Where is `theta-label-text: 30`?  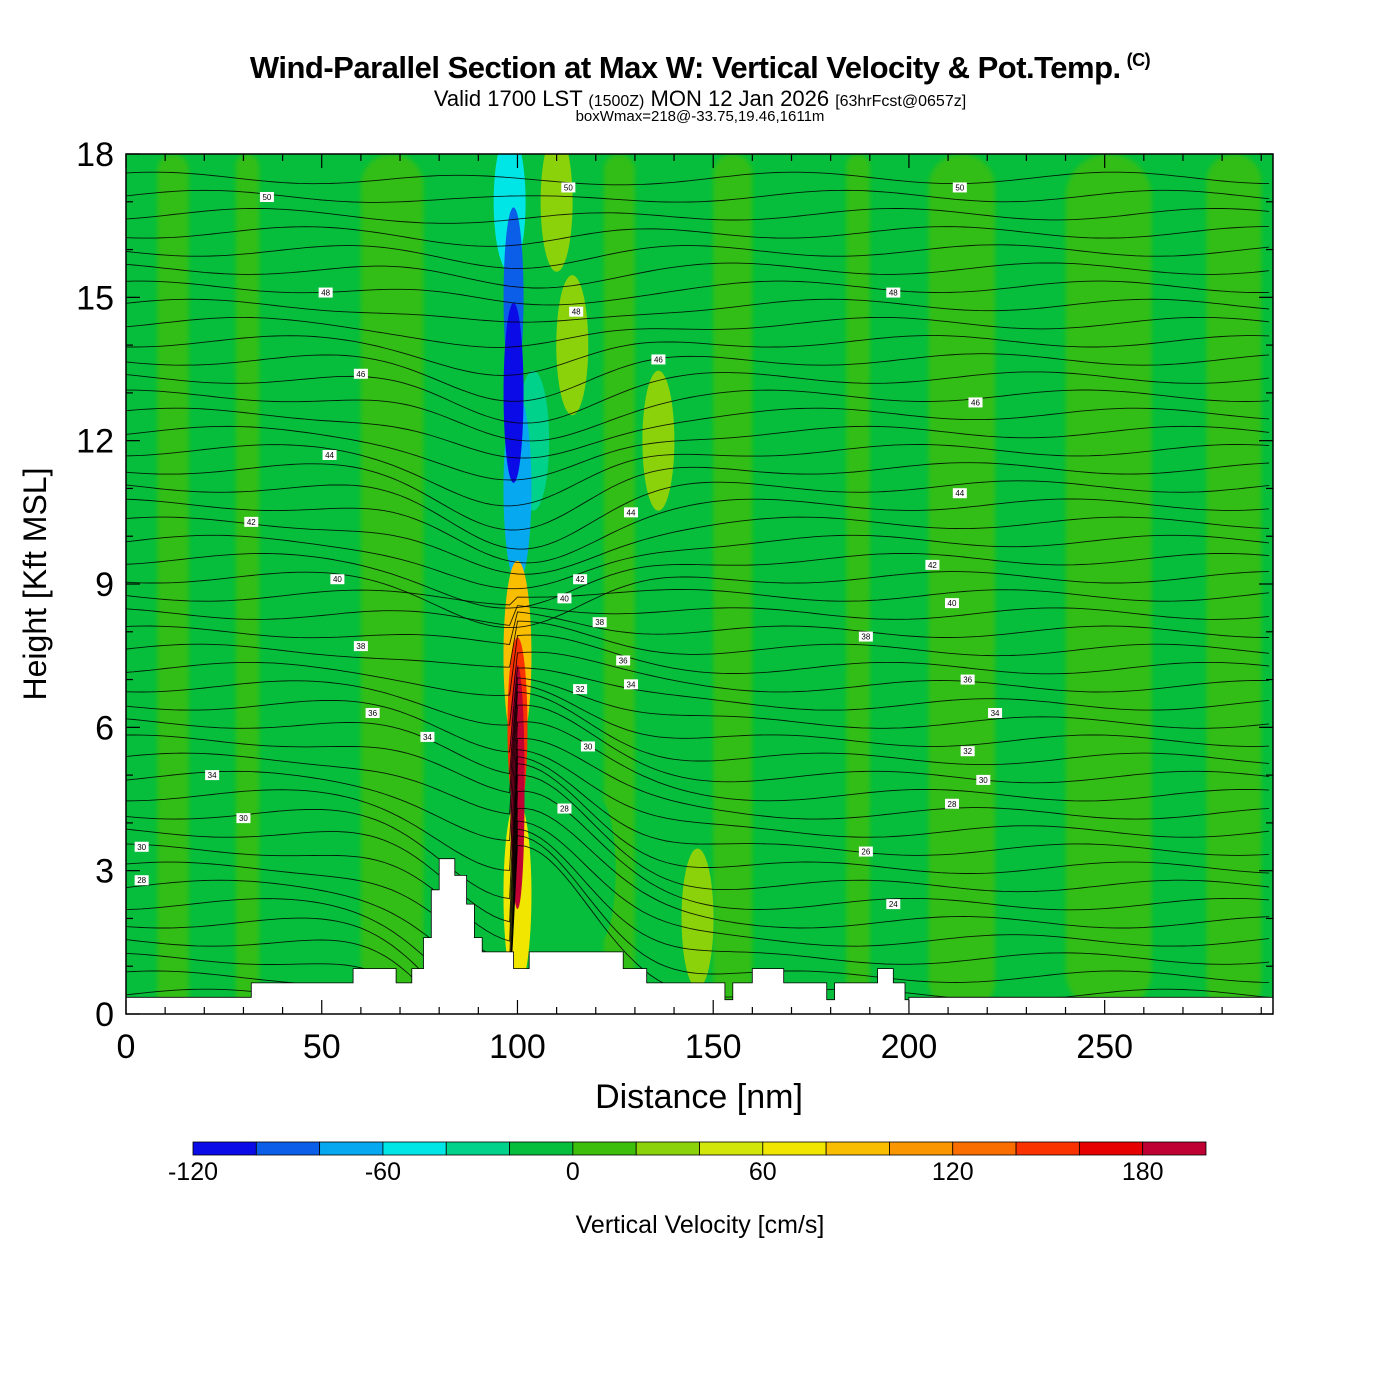
theta-label-text: 30 is located at coordinates (141, 847).